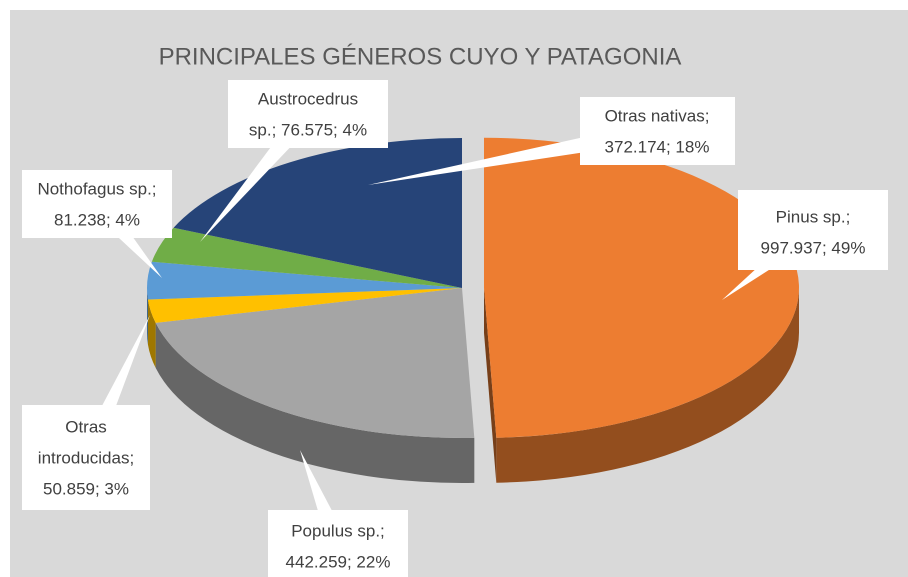  What do you see at coordinates (96, 188) in the screenshot?
I see `data-label: Nothofagus sp.;` at bounding box center [96, 188].